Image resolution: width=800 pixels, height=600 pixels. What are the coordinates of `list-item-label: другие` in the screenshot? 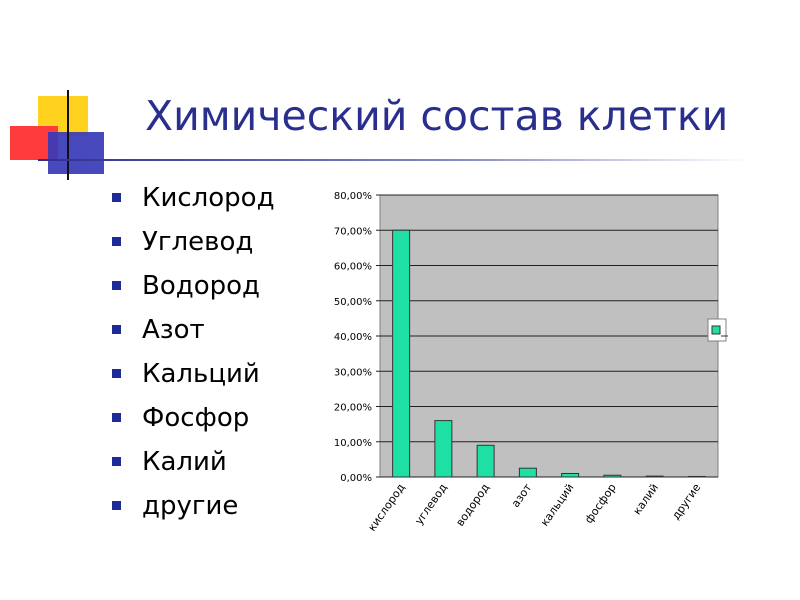 It's located at (190, 506).